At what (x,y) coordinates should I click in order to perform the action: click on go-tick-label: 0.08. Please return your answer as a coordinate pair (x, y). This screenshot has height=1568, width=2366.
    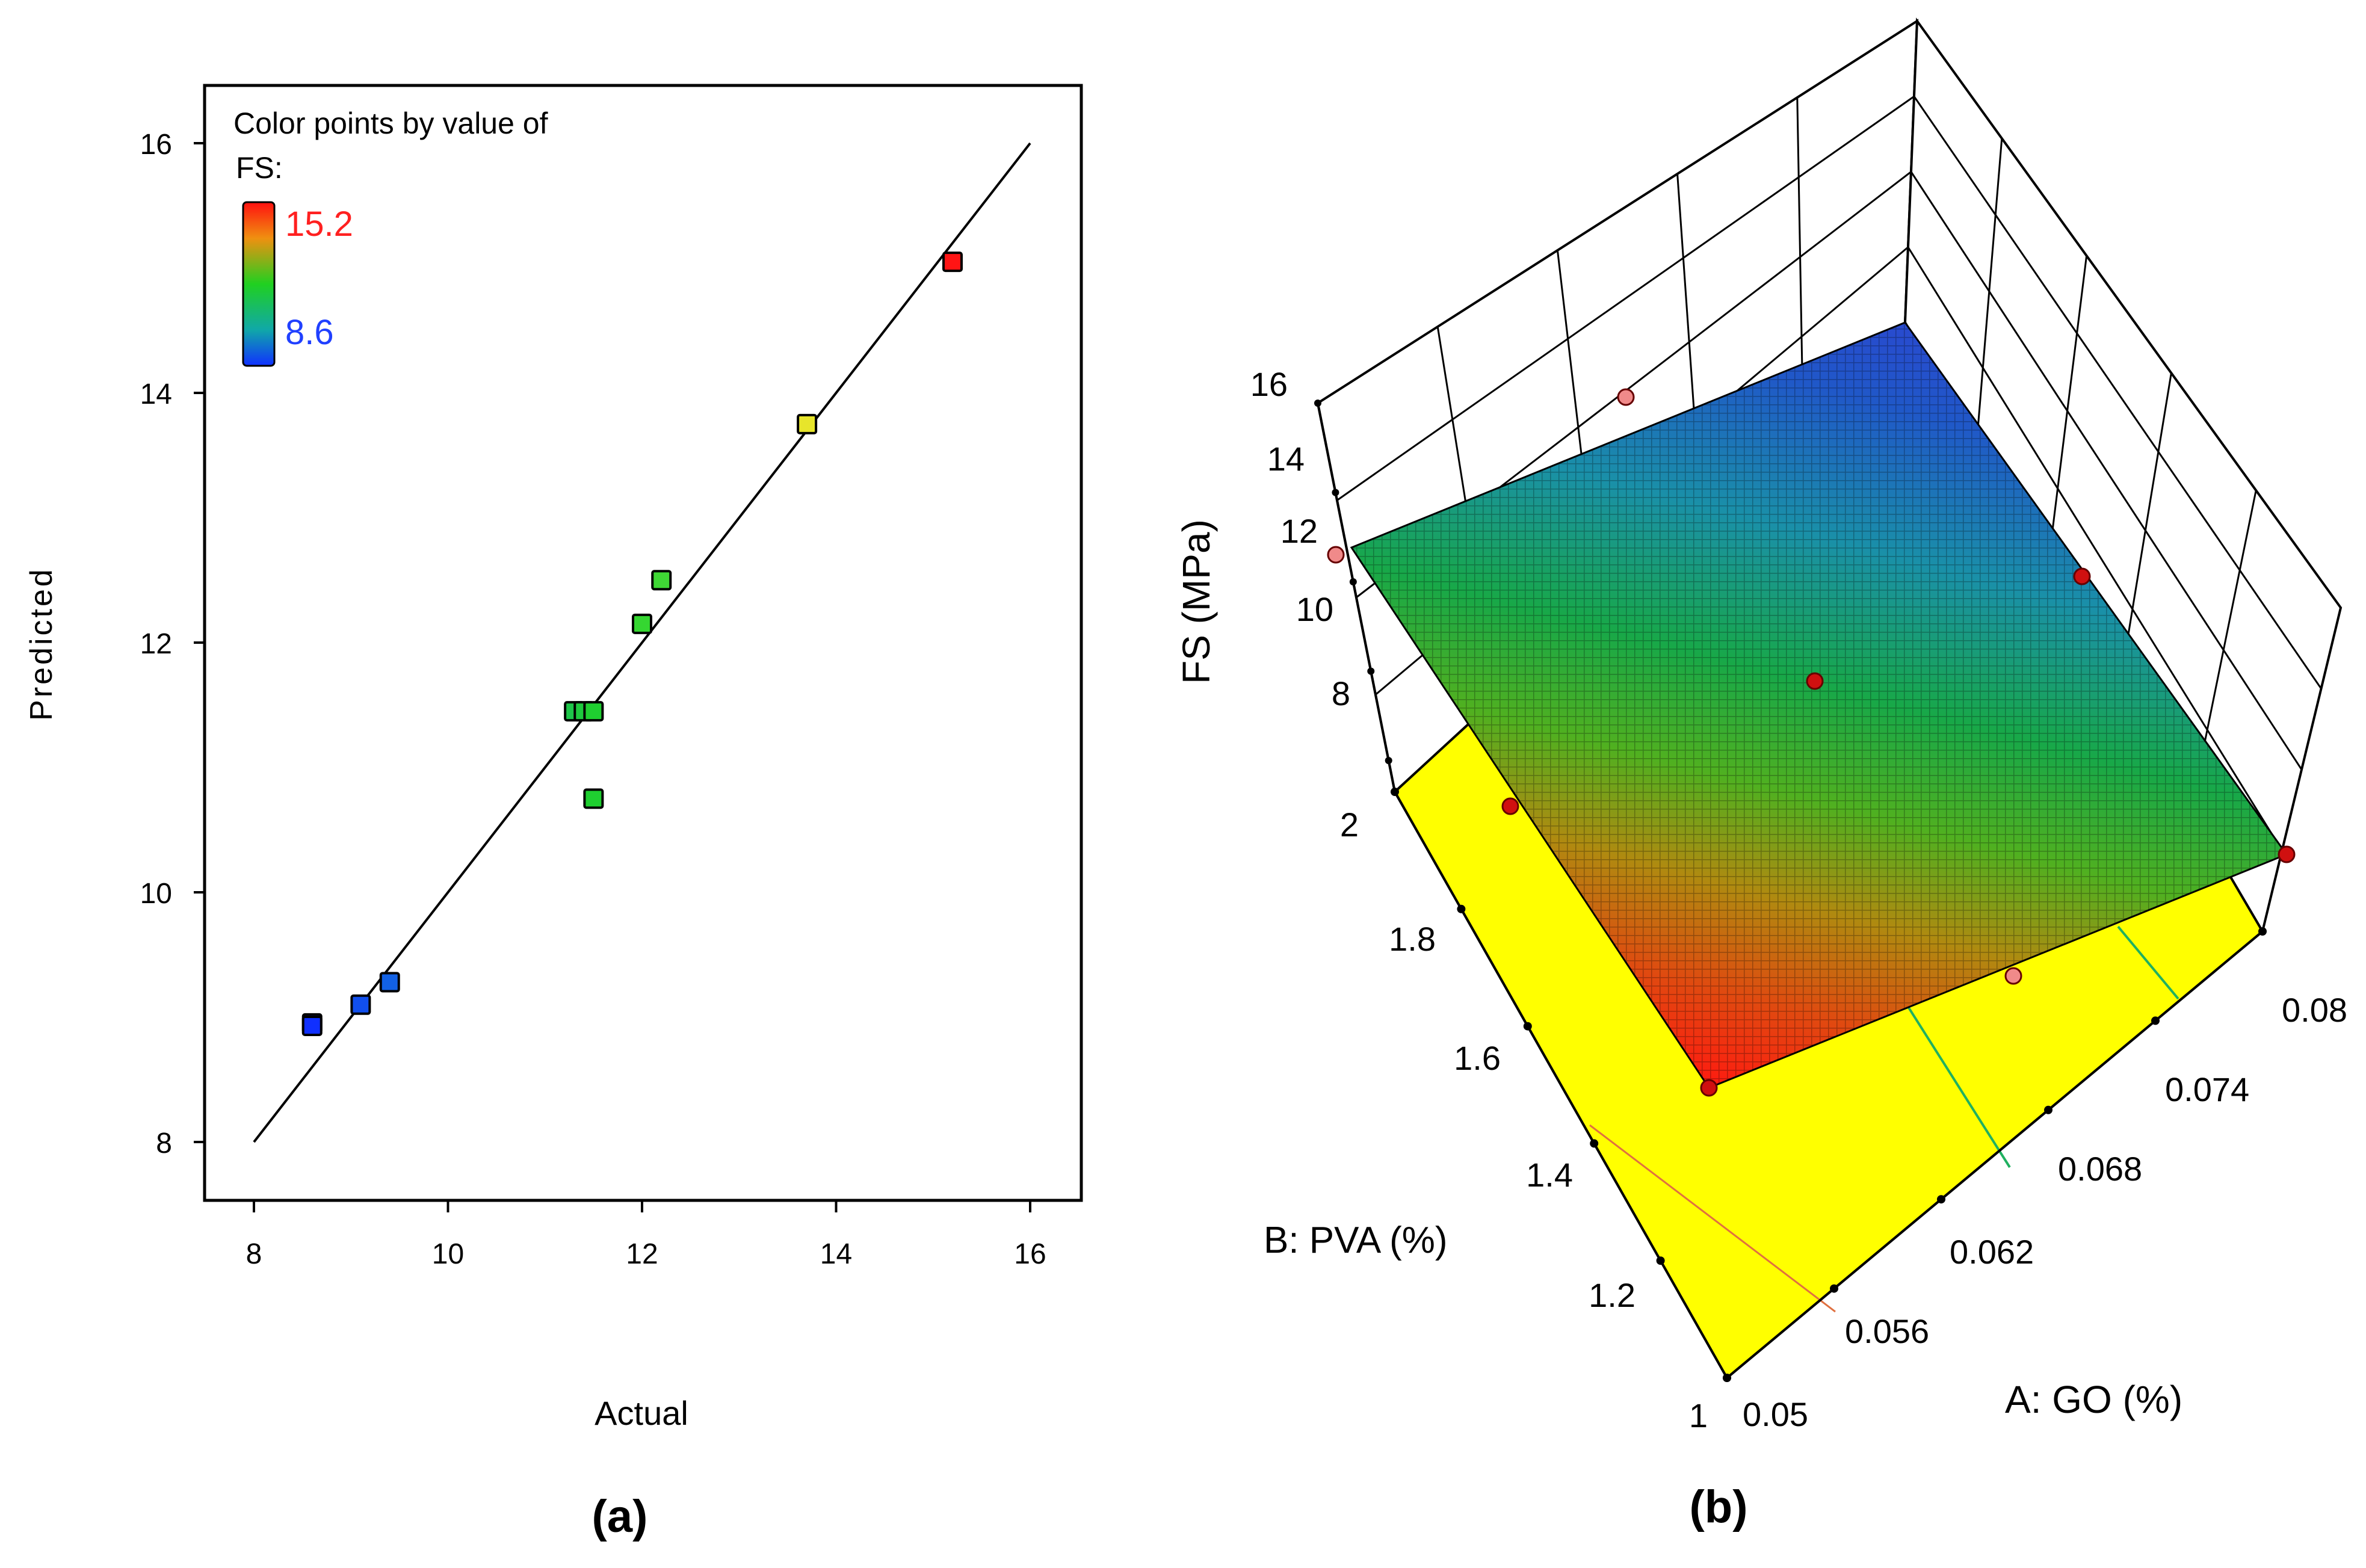
    Looking at the image, I should click on (2314, 1010).